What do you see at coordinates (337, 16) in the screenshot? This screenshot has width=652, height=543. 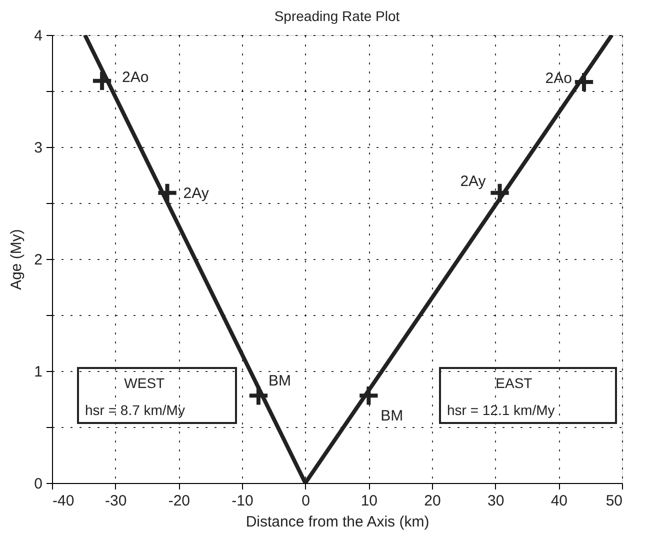 I see `chart-title: Spreading Rate Plot` at bounding box center [337, 16].